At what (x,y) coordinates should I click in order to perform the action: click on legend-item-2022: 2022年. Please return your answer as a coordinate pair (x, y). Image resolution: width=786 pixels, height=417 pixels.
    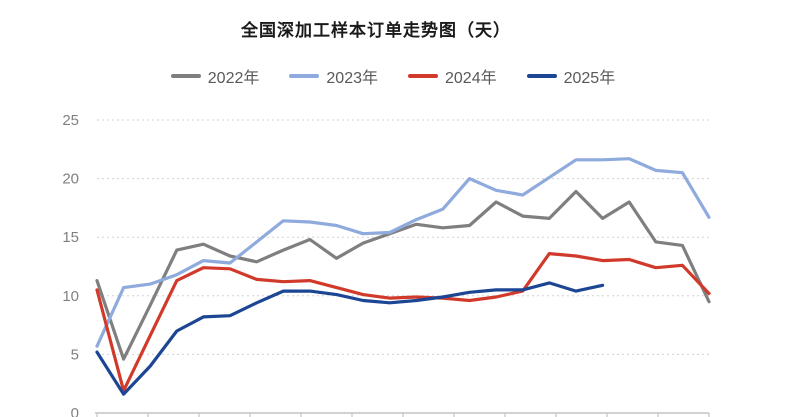
    Looking at the image, I should click on (215, 76).